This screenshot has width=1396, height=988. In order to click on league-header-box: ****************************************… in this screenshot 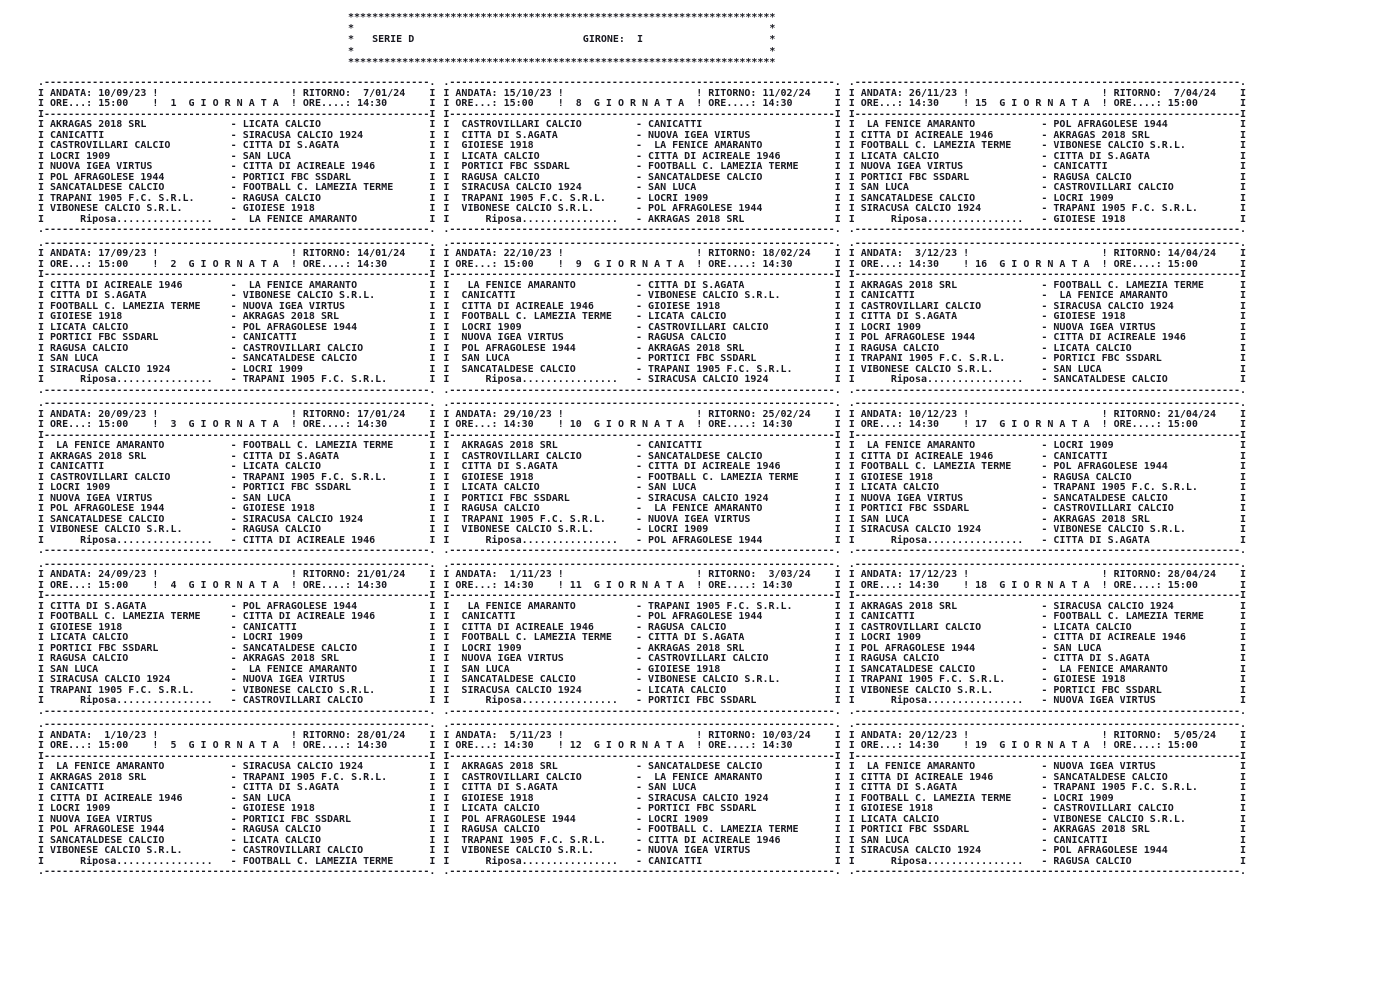, I will do `click(562, 40)`.